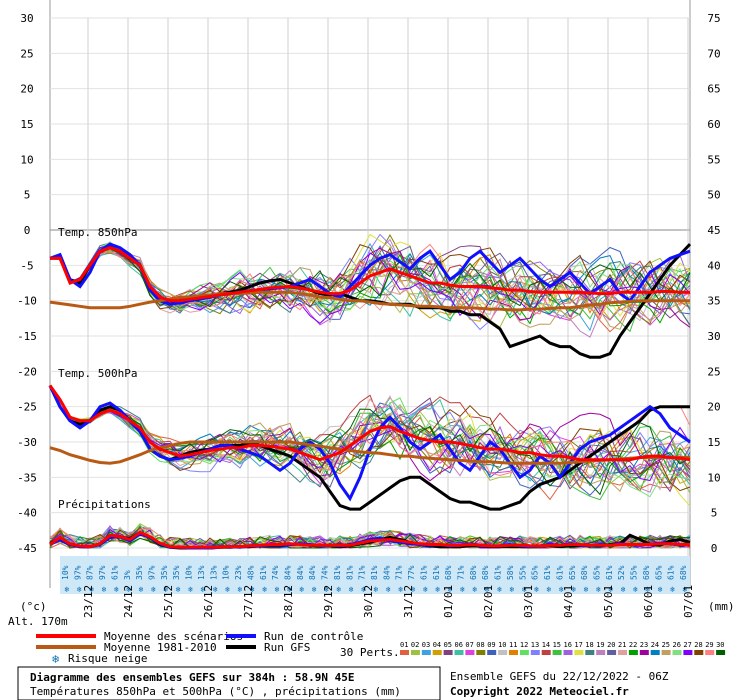 The height and width of the screenshot is (700, 740). Describe the element at coordinates (328, 601) in the screenshot. I see `x-tick-label: 29/12` at that location.